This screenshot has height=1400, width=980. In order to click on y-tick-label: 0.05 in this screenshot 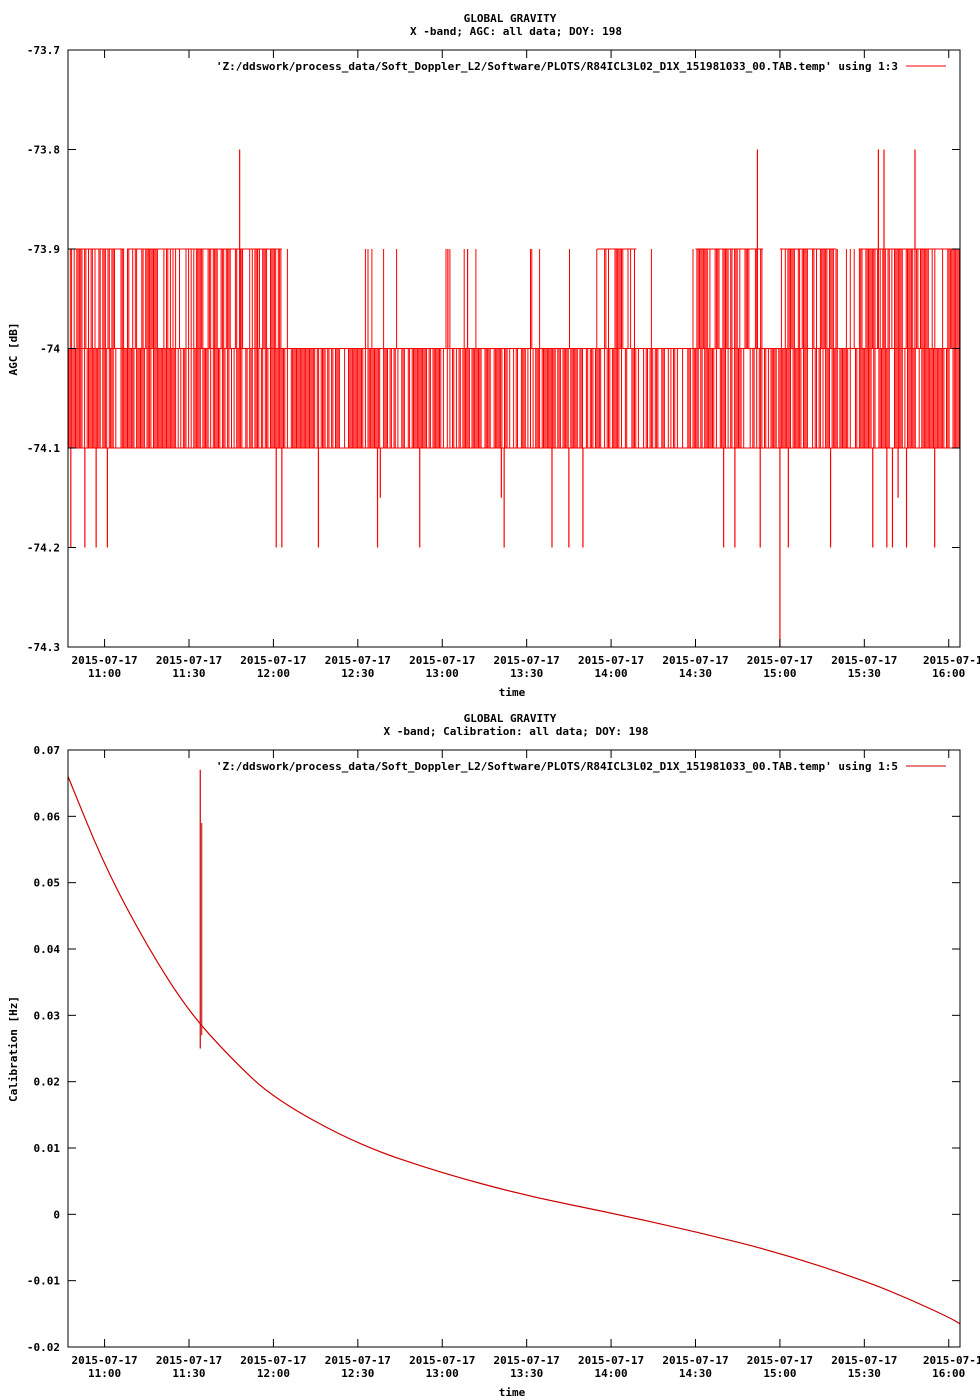, I will do `click(47, 883)`.